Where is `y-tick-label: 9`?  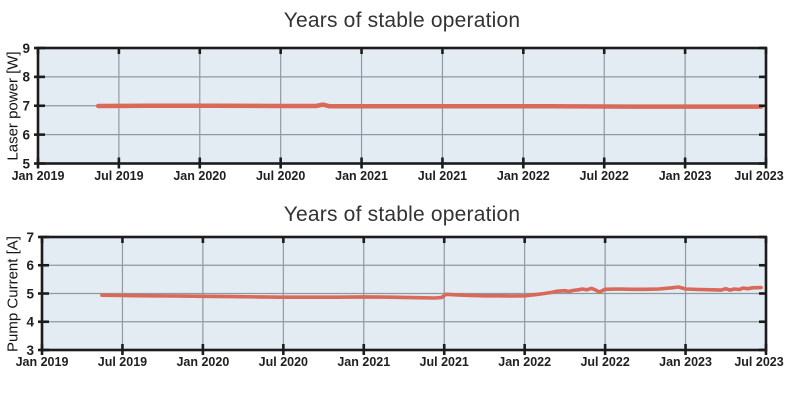
y-tick-label: 9 is located at coordinates (26, 48).